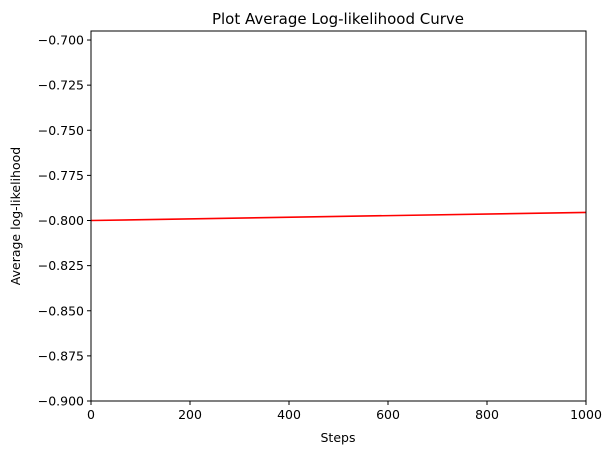  Describe the element at coordinates (61, 85) in the screenshot. I see `y-tick-label: −0.725` at that location.